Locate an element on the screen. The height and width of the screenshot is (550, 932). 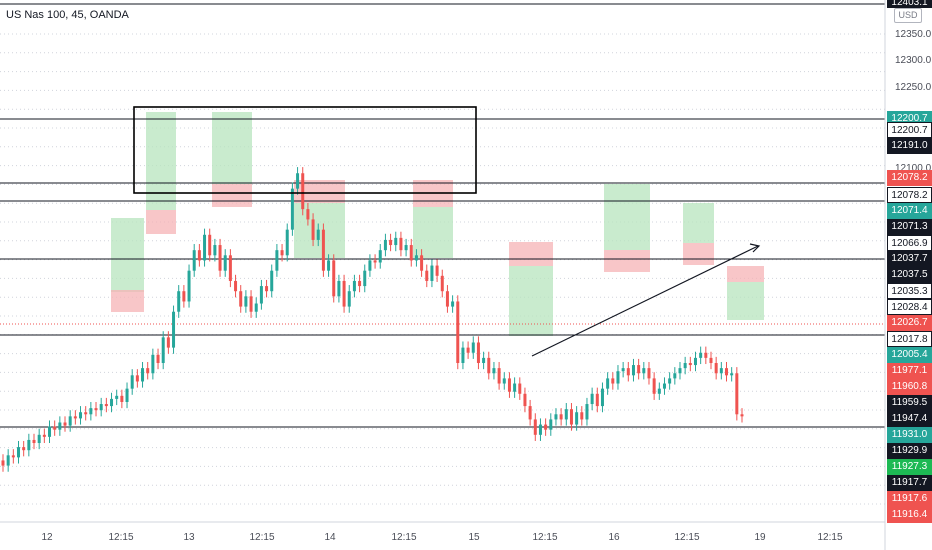
time-tick-label: 13 is located at coordinates (189, 537).